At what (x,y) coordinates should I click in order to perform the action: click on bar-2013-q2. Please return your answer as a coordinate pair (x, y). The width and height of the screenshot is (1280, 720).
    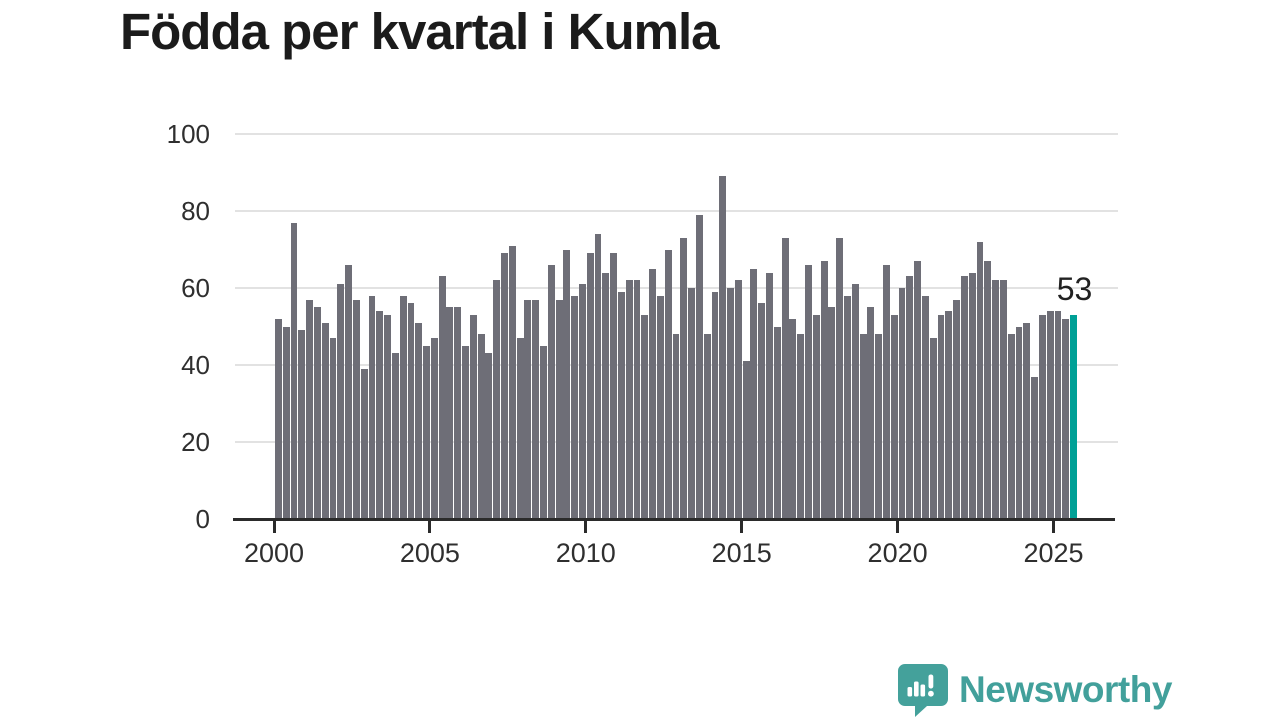
    Looking at the image, I should click on (692, 403).